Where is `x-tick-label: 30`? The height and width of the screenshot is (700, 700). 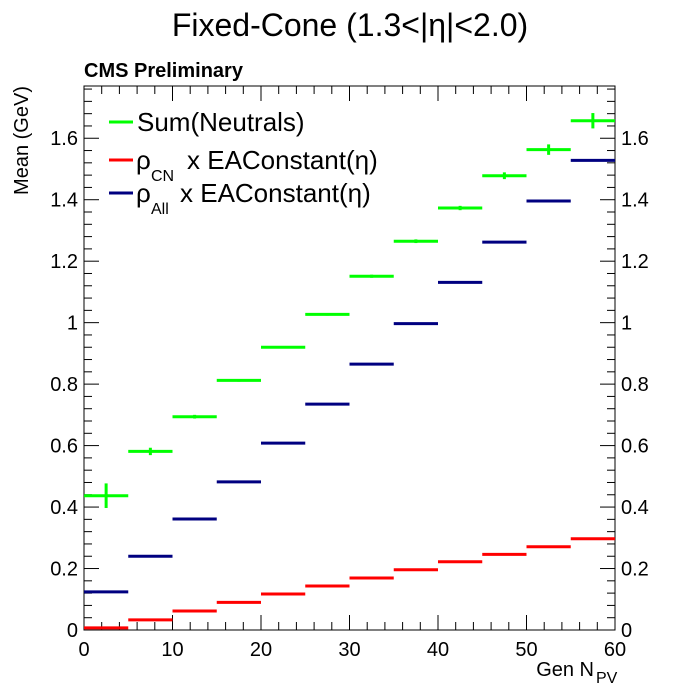 x-tick-label: 30 is located at coordinates (349, 650).